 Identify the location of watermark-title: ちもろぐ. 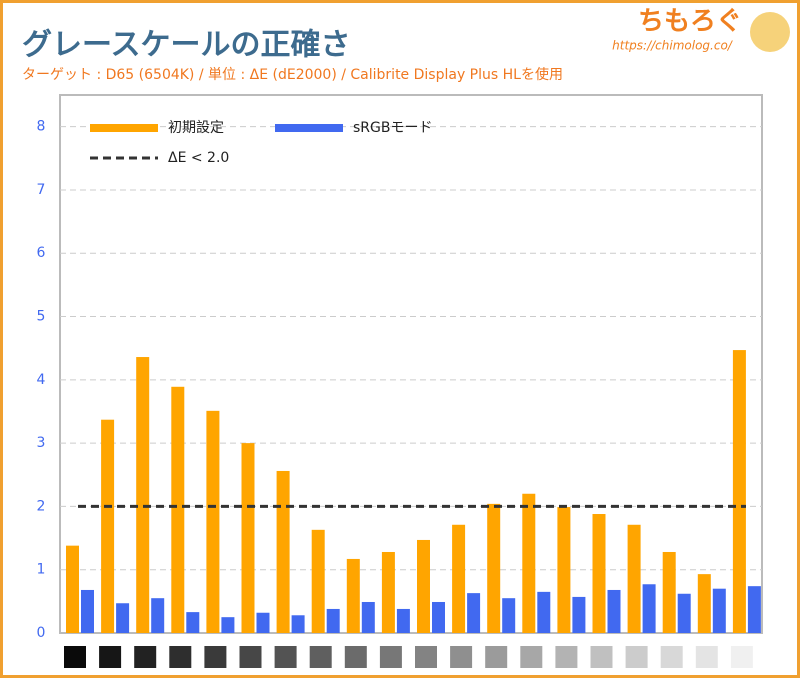
(690, 22).